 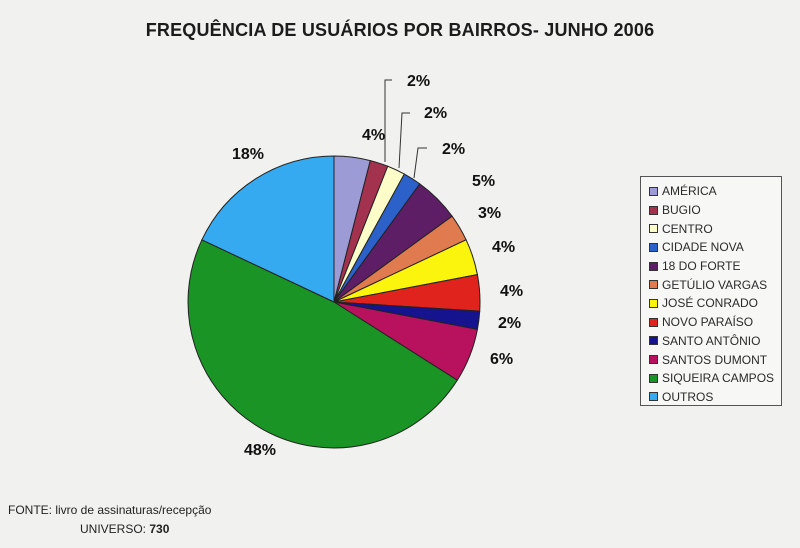 I want to click on data-label: 5%, so click(x=483, y=181).